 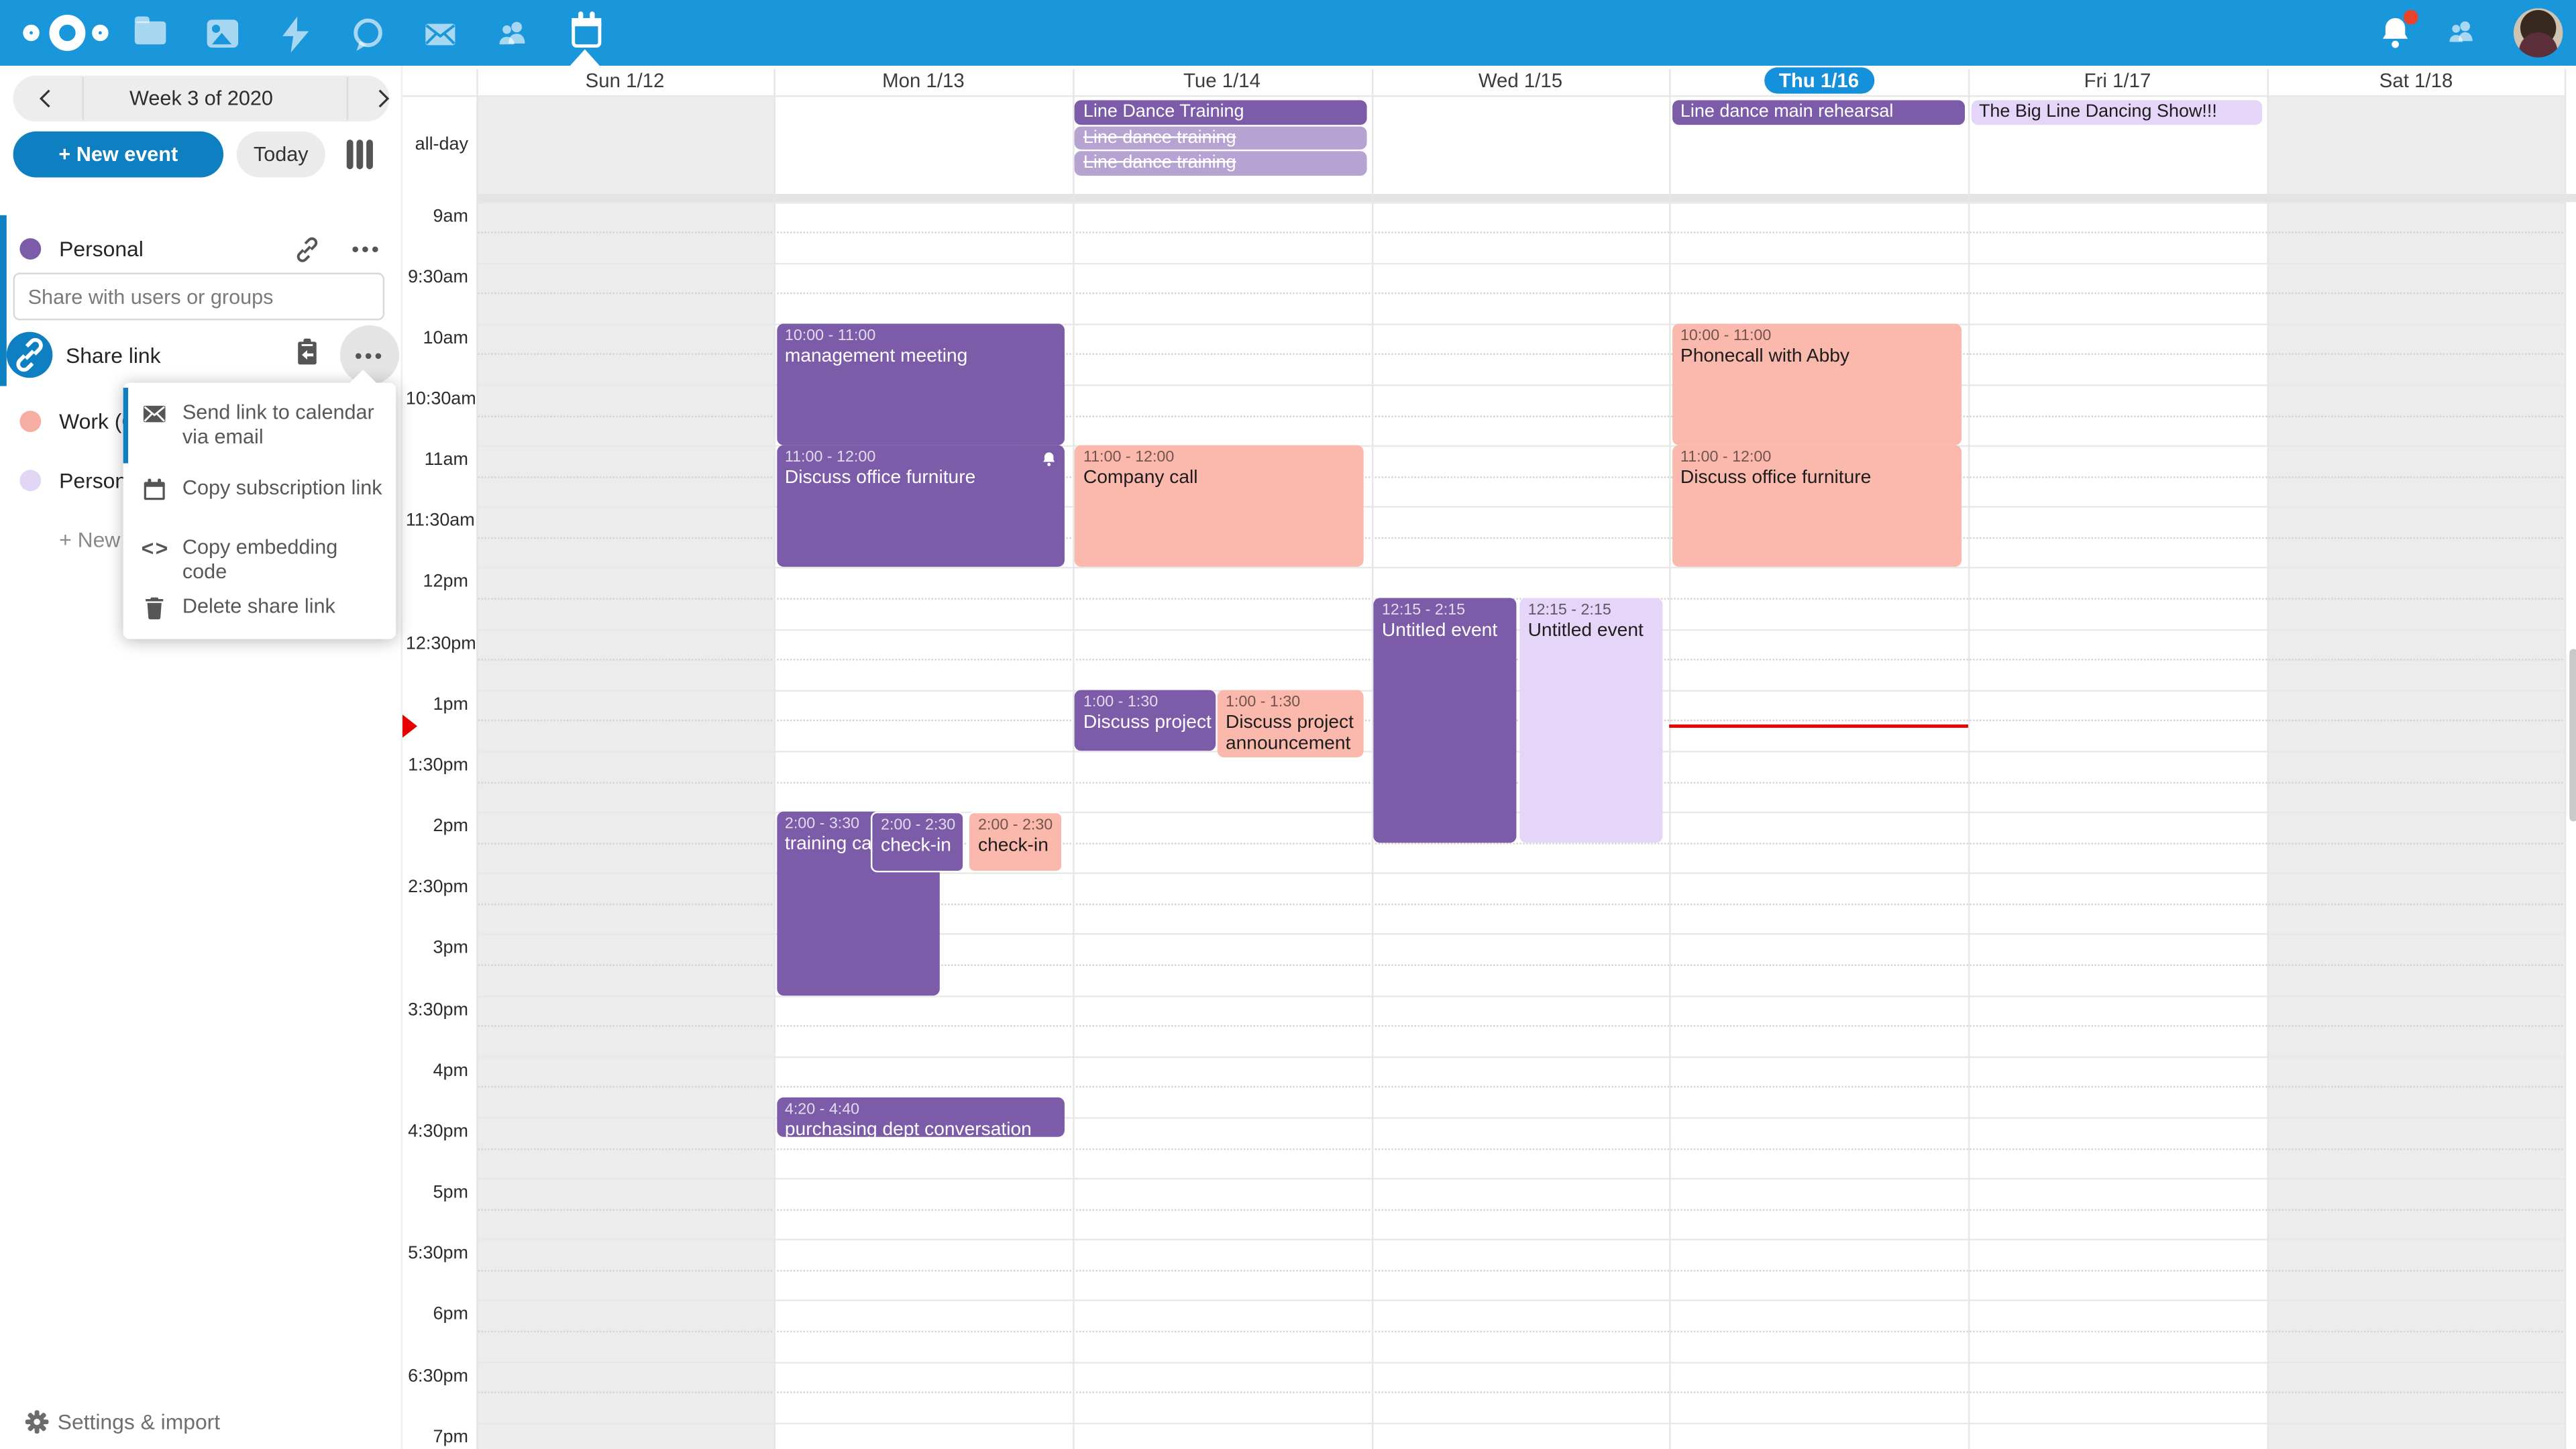 What do you see at coordinates (450, 826) in the screenshot?
I see `time-gutter-label: 2pm` at bounding box center [450, 826].